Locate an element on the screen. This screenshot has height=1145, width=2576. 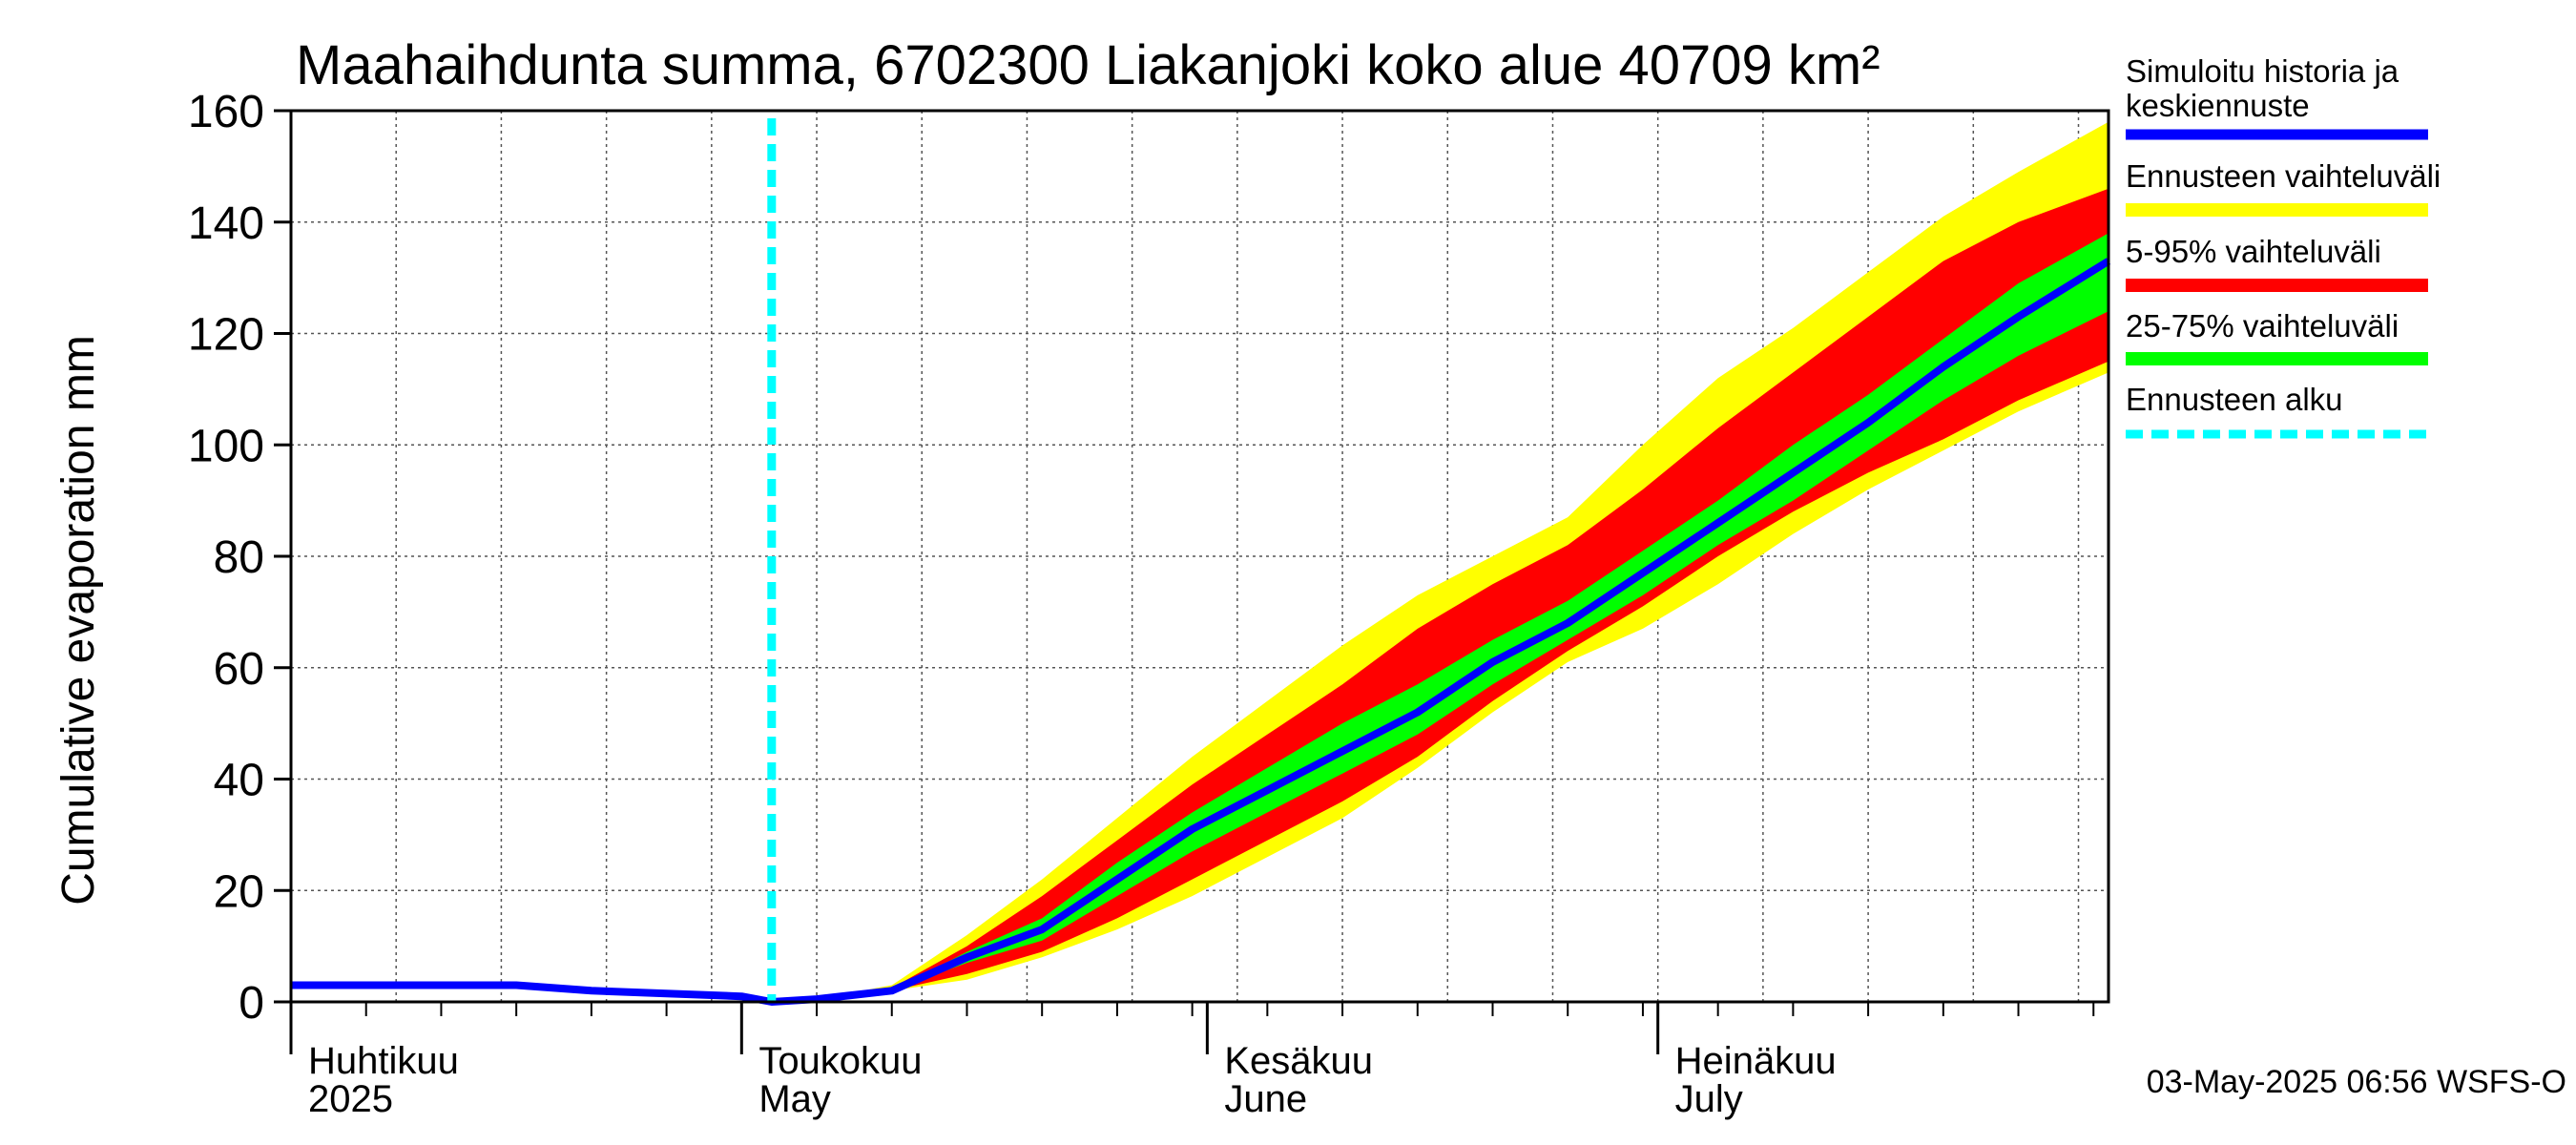
x-month-label-en: May is located at coordinates (794, 1099).